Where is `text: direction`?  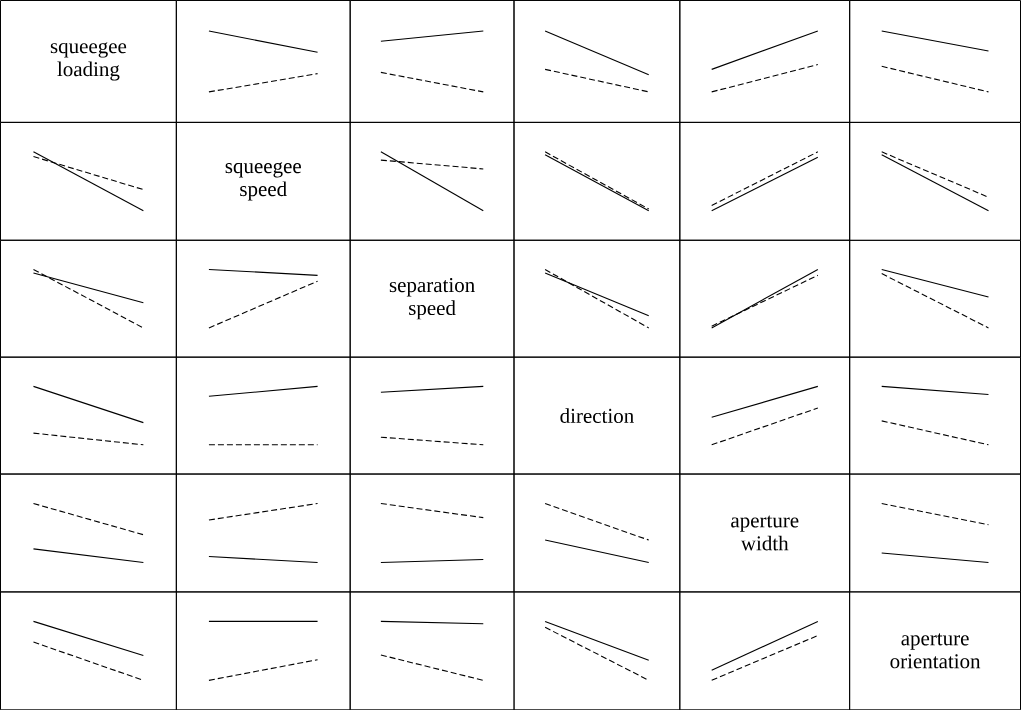
text: direction is located at coordinates (597, 415).